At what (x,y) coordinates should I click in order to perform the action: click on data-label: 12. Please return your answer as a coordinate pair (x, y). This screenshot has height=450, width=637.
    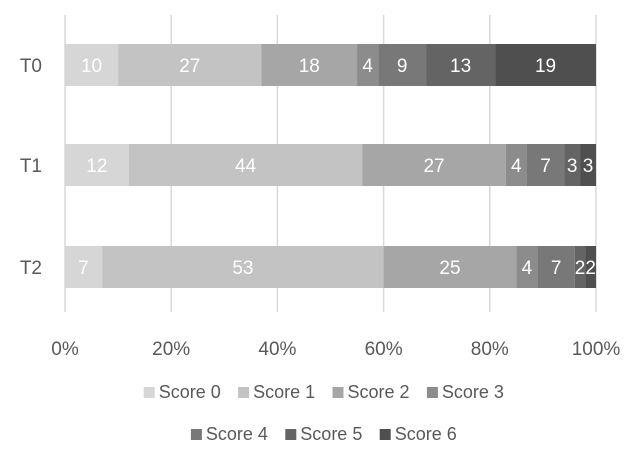
    Looking at the image, I should click on (96, 166).